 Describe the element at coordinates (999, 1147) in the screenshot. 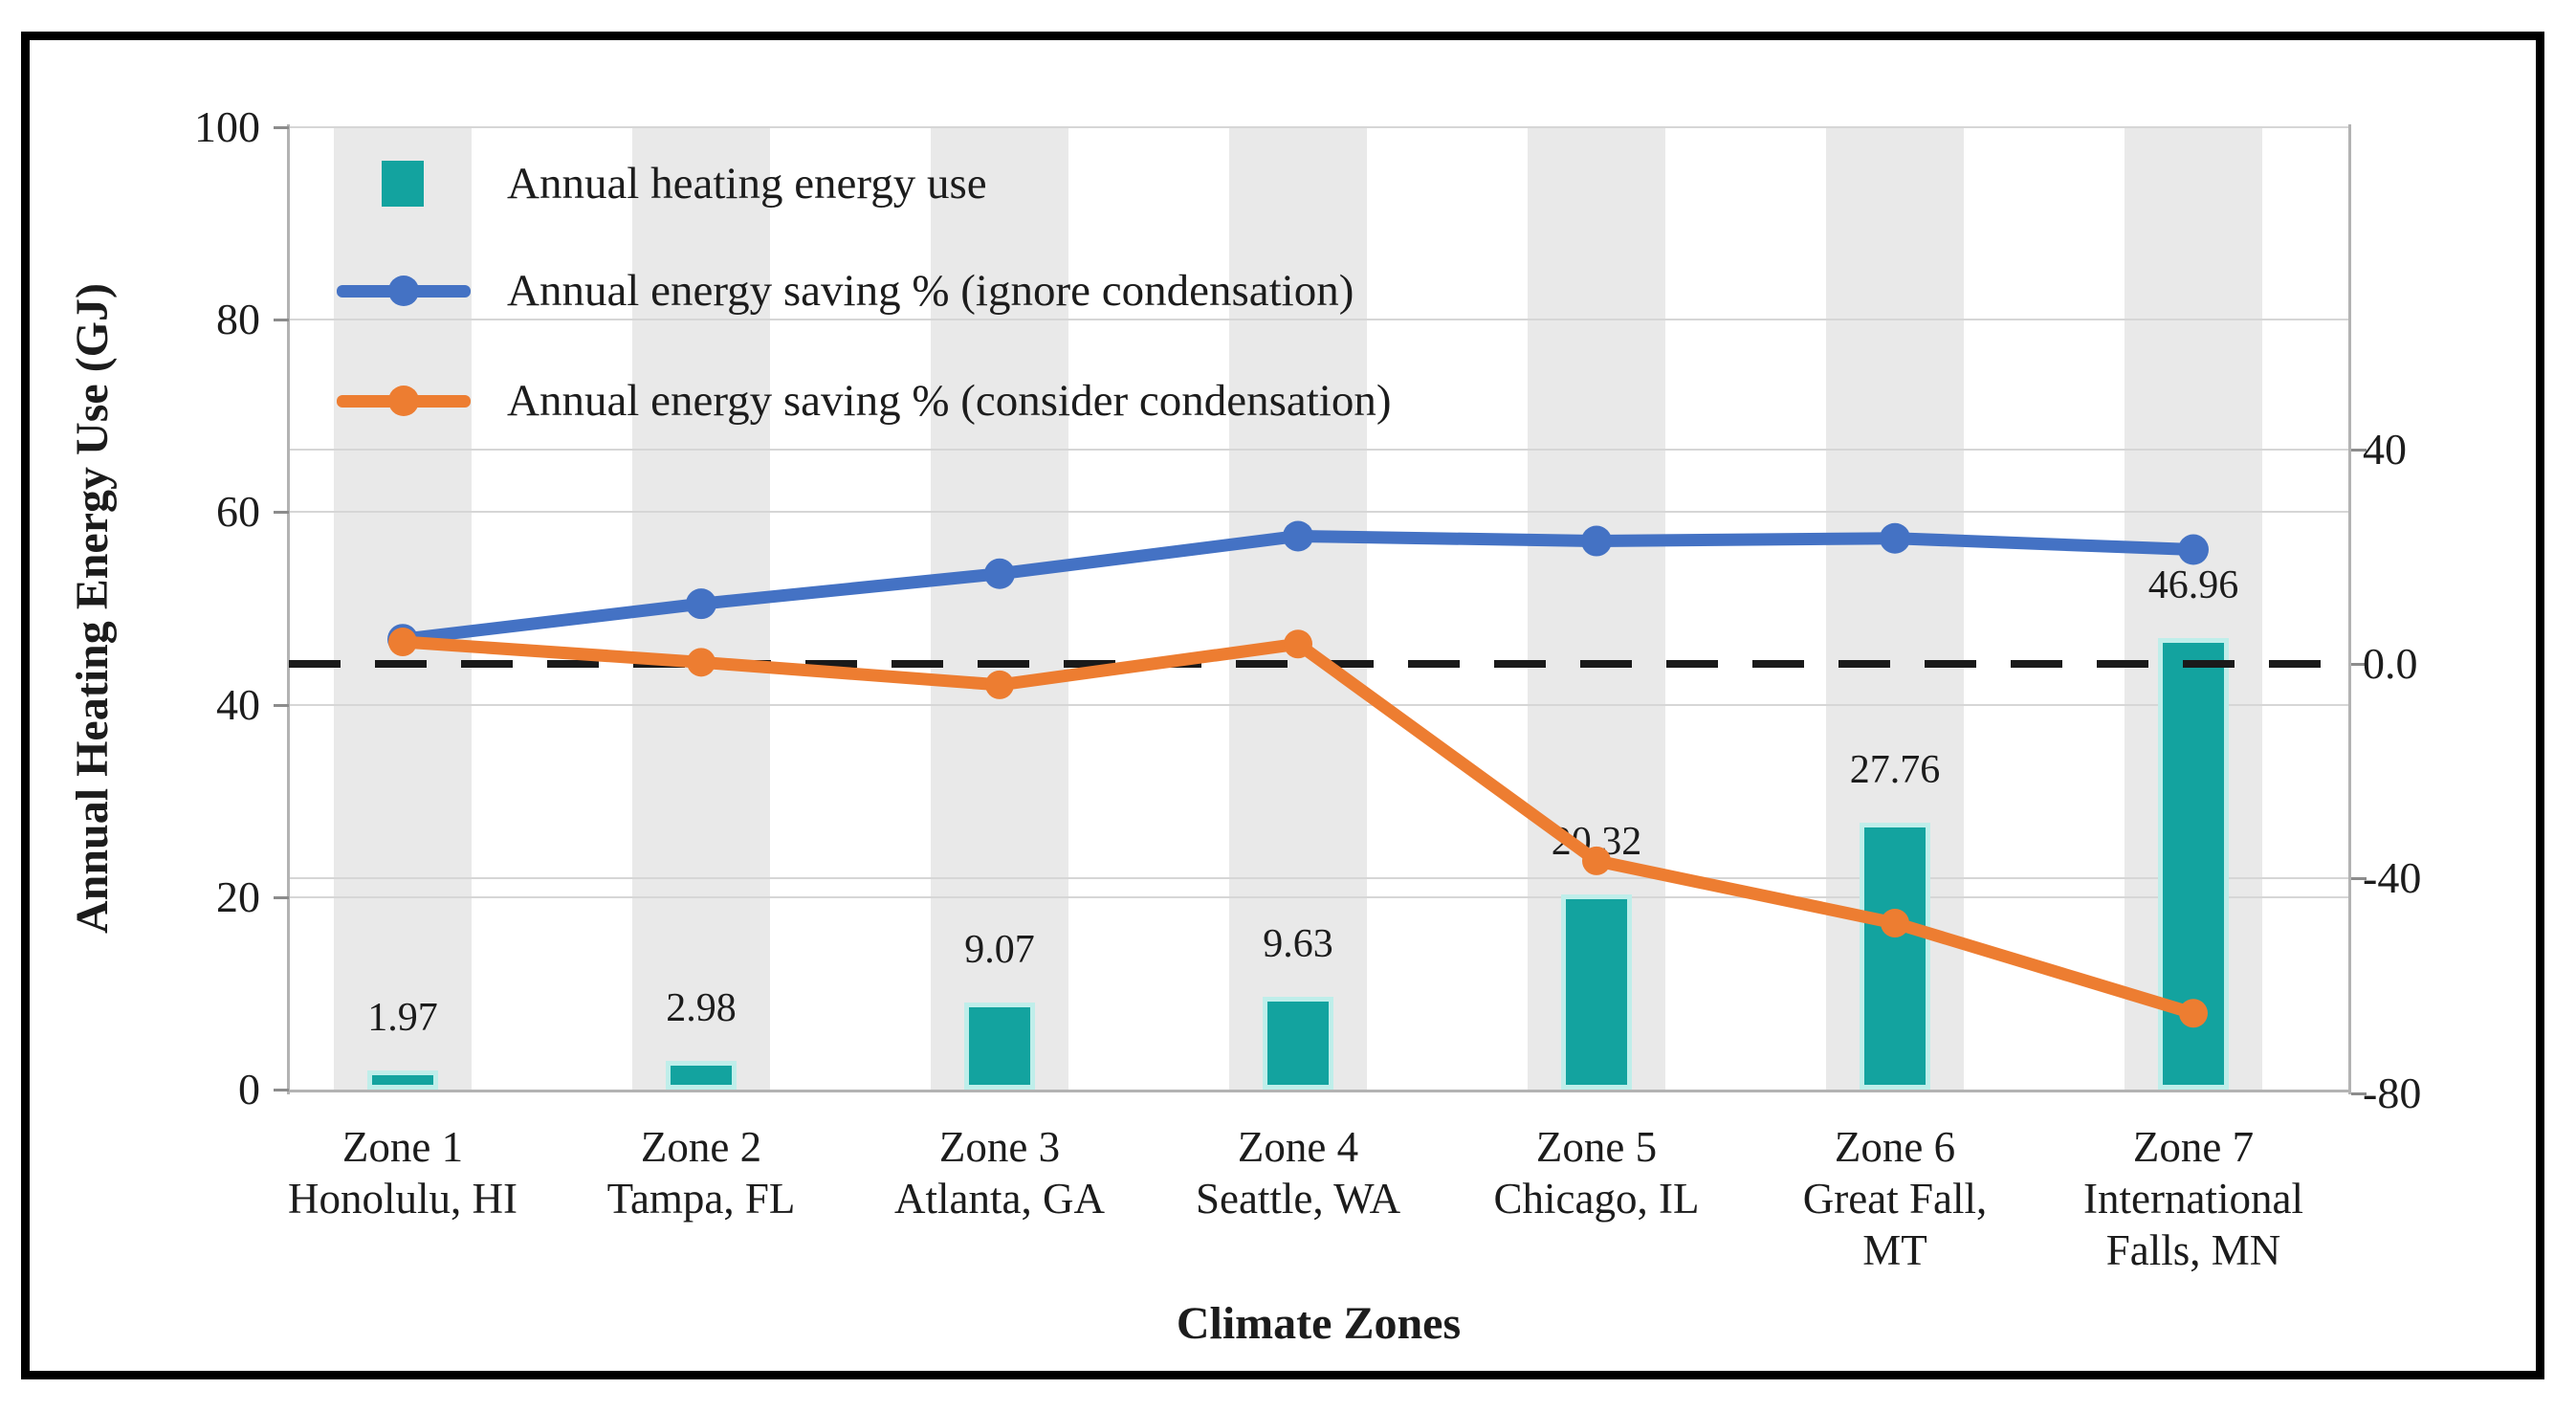

I see `category-label-line: Zone 3` at that location.